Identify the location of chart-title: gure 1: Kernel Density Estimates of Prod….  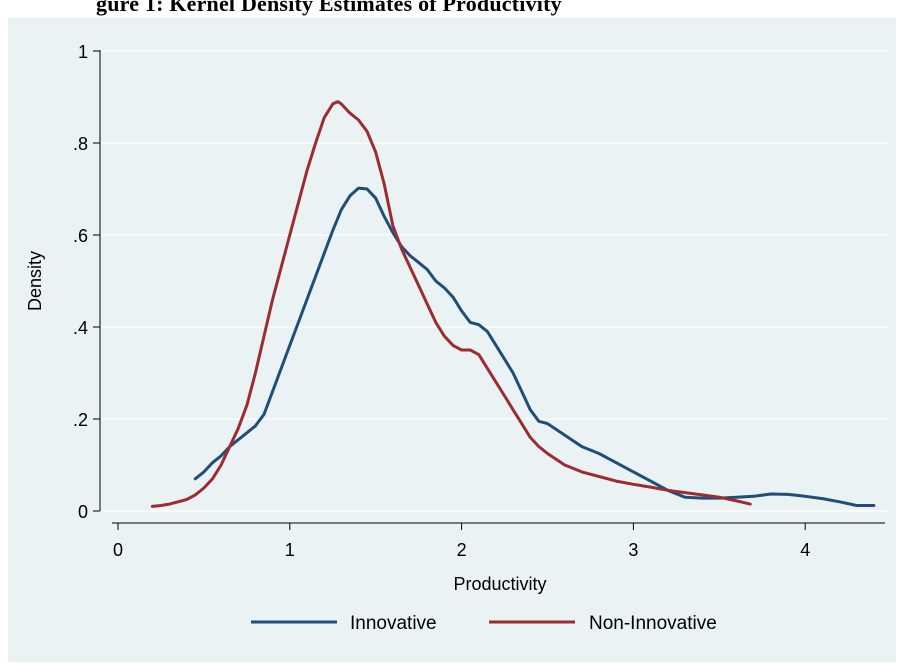
(329, 8).